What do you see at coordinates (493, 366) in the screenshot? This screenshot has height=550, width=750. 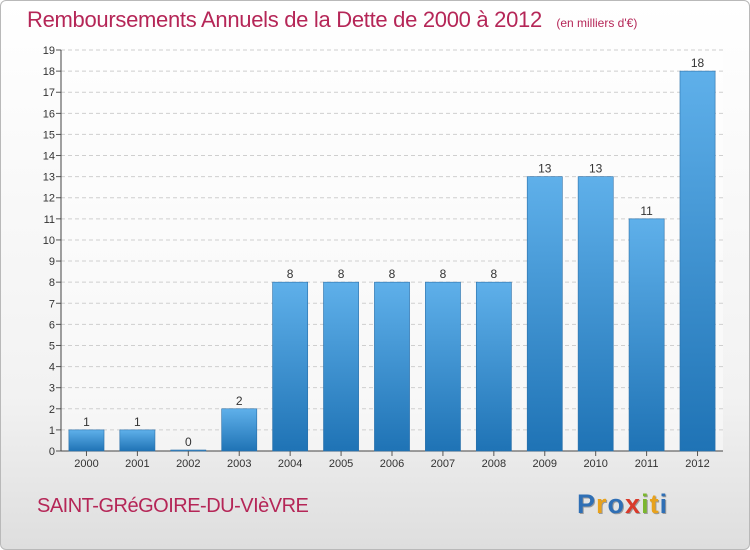 I see `bar-2008` at bounding box center [493, 366].